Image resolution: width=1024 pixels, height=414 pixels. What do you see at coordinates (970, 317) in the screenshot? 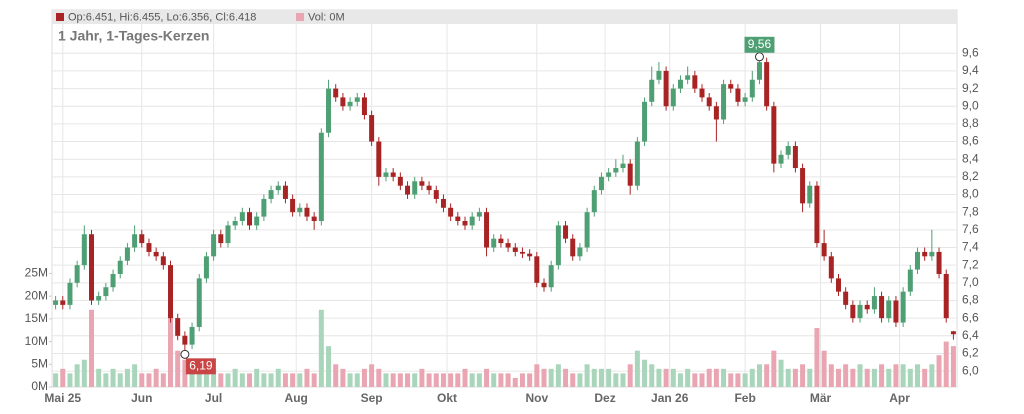
I see `y-tick-label: 6,6` at bounding box center [970, 317].